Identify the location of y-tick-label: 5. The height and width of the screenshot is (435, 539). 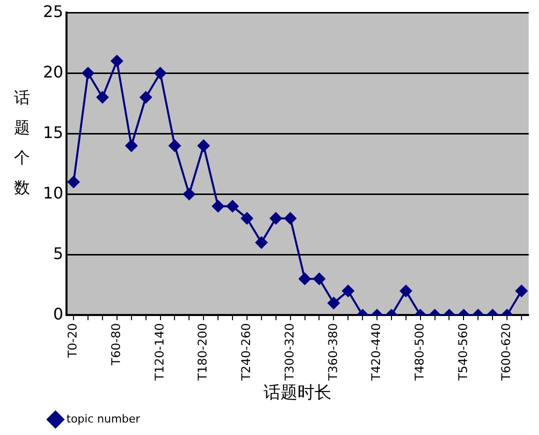
(58, 253).